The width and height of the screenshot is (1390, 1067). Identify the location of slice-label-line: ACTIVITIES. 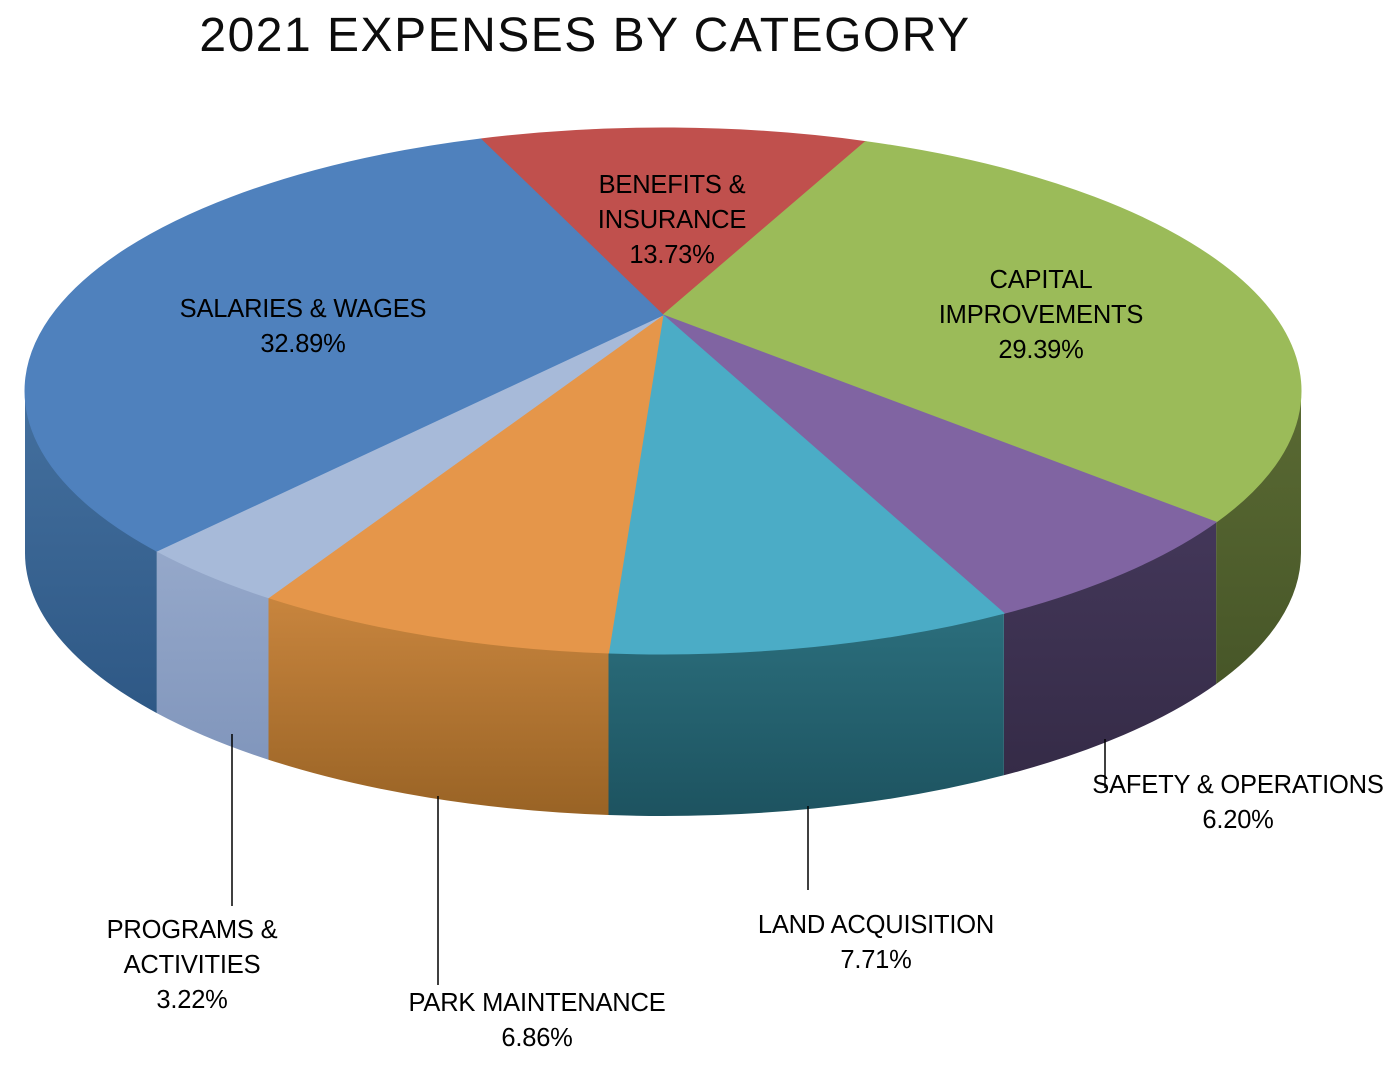
(192, 965).